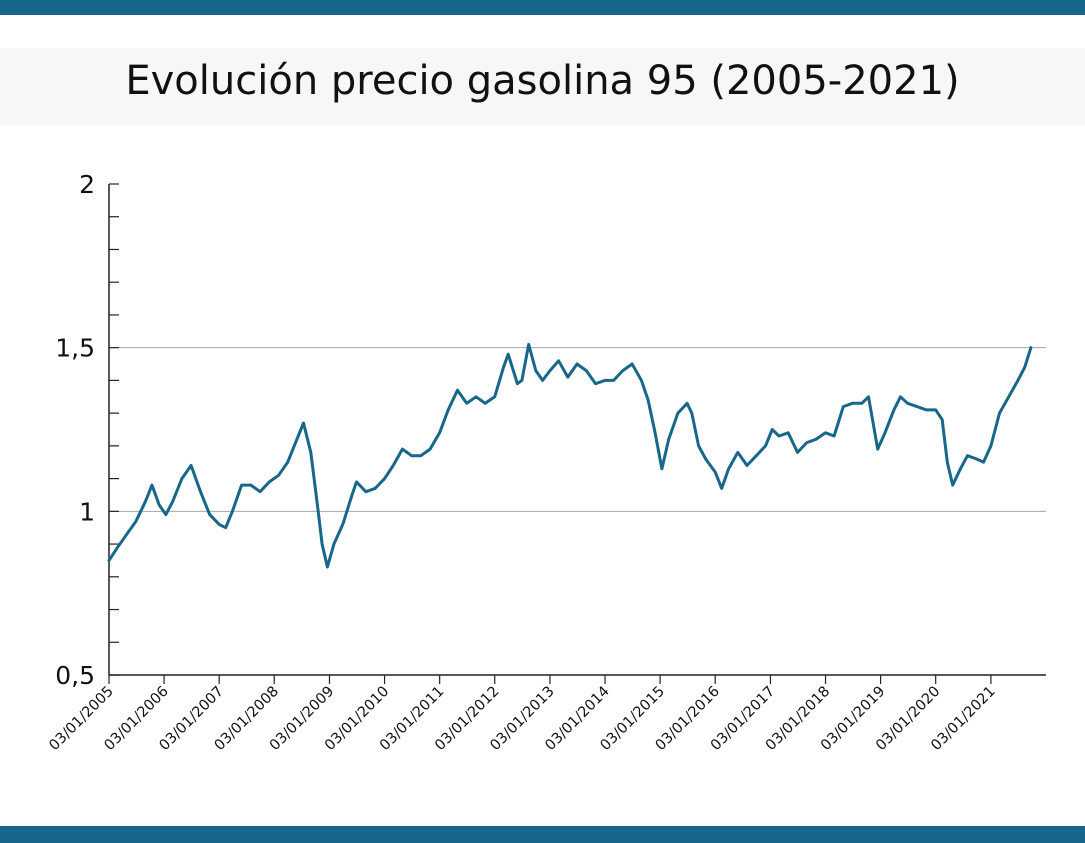  I want to click on chart-title: Evolución precio gasolina 95 (2005-2021), so click(542, 81).